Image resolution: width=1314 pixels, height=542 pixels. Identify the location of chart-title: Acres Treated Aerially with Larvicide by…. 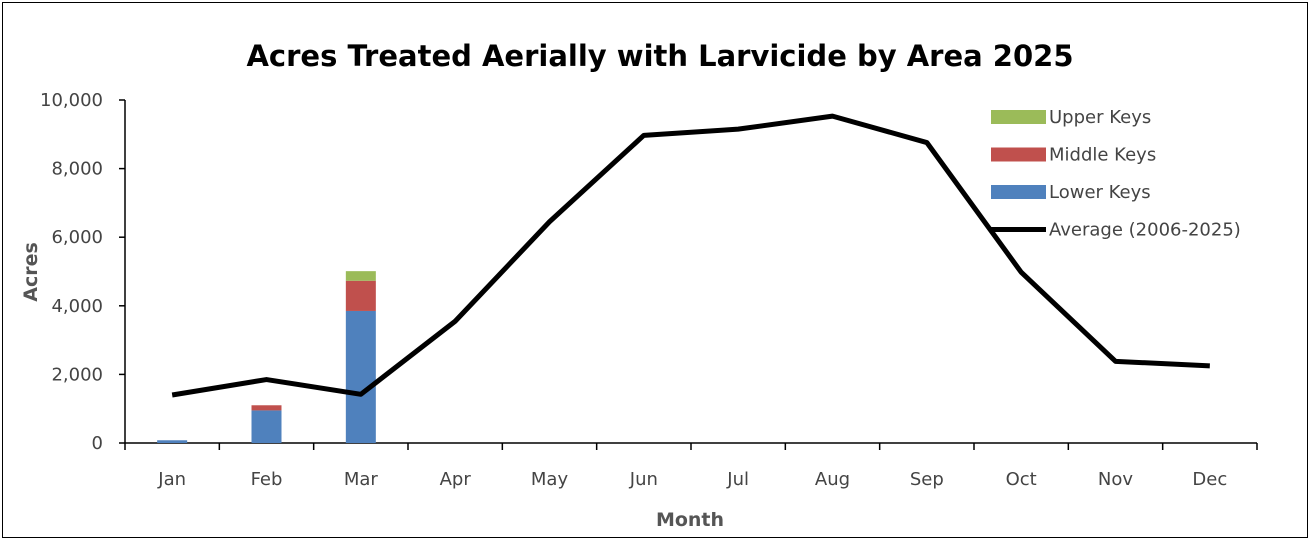
(659, 56).